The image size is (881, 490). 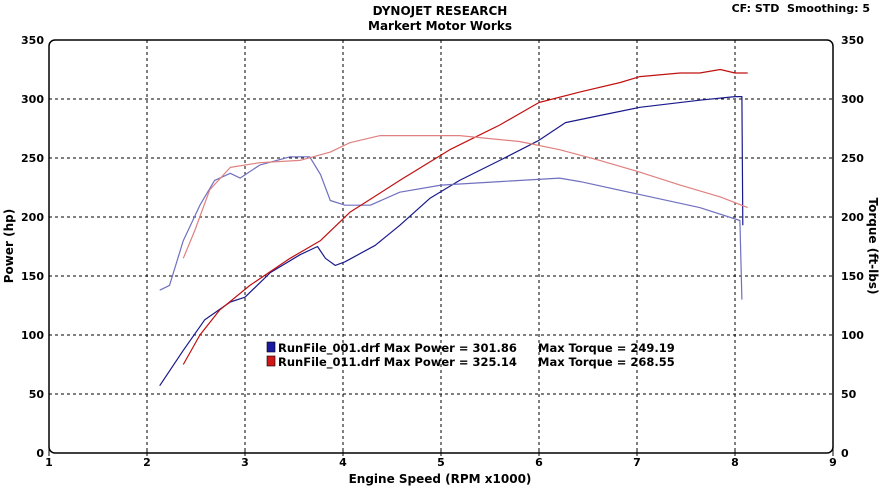 What do you see at coordinates (852, 217) in the screenshot?
I see `y2-tick-label: 200` at bounding box center [852, 217].